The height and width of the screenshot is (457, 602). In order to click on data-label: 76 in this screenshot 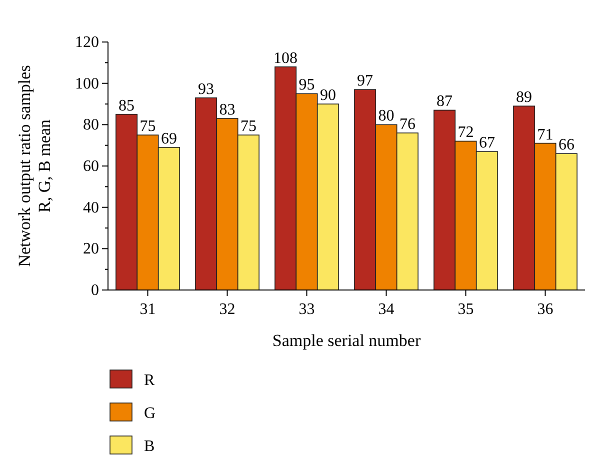, I will do `click(407, 124)`.